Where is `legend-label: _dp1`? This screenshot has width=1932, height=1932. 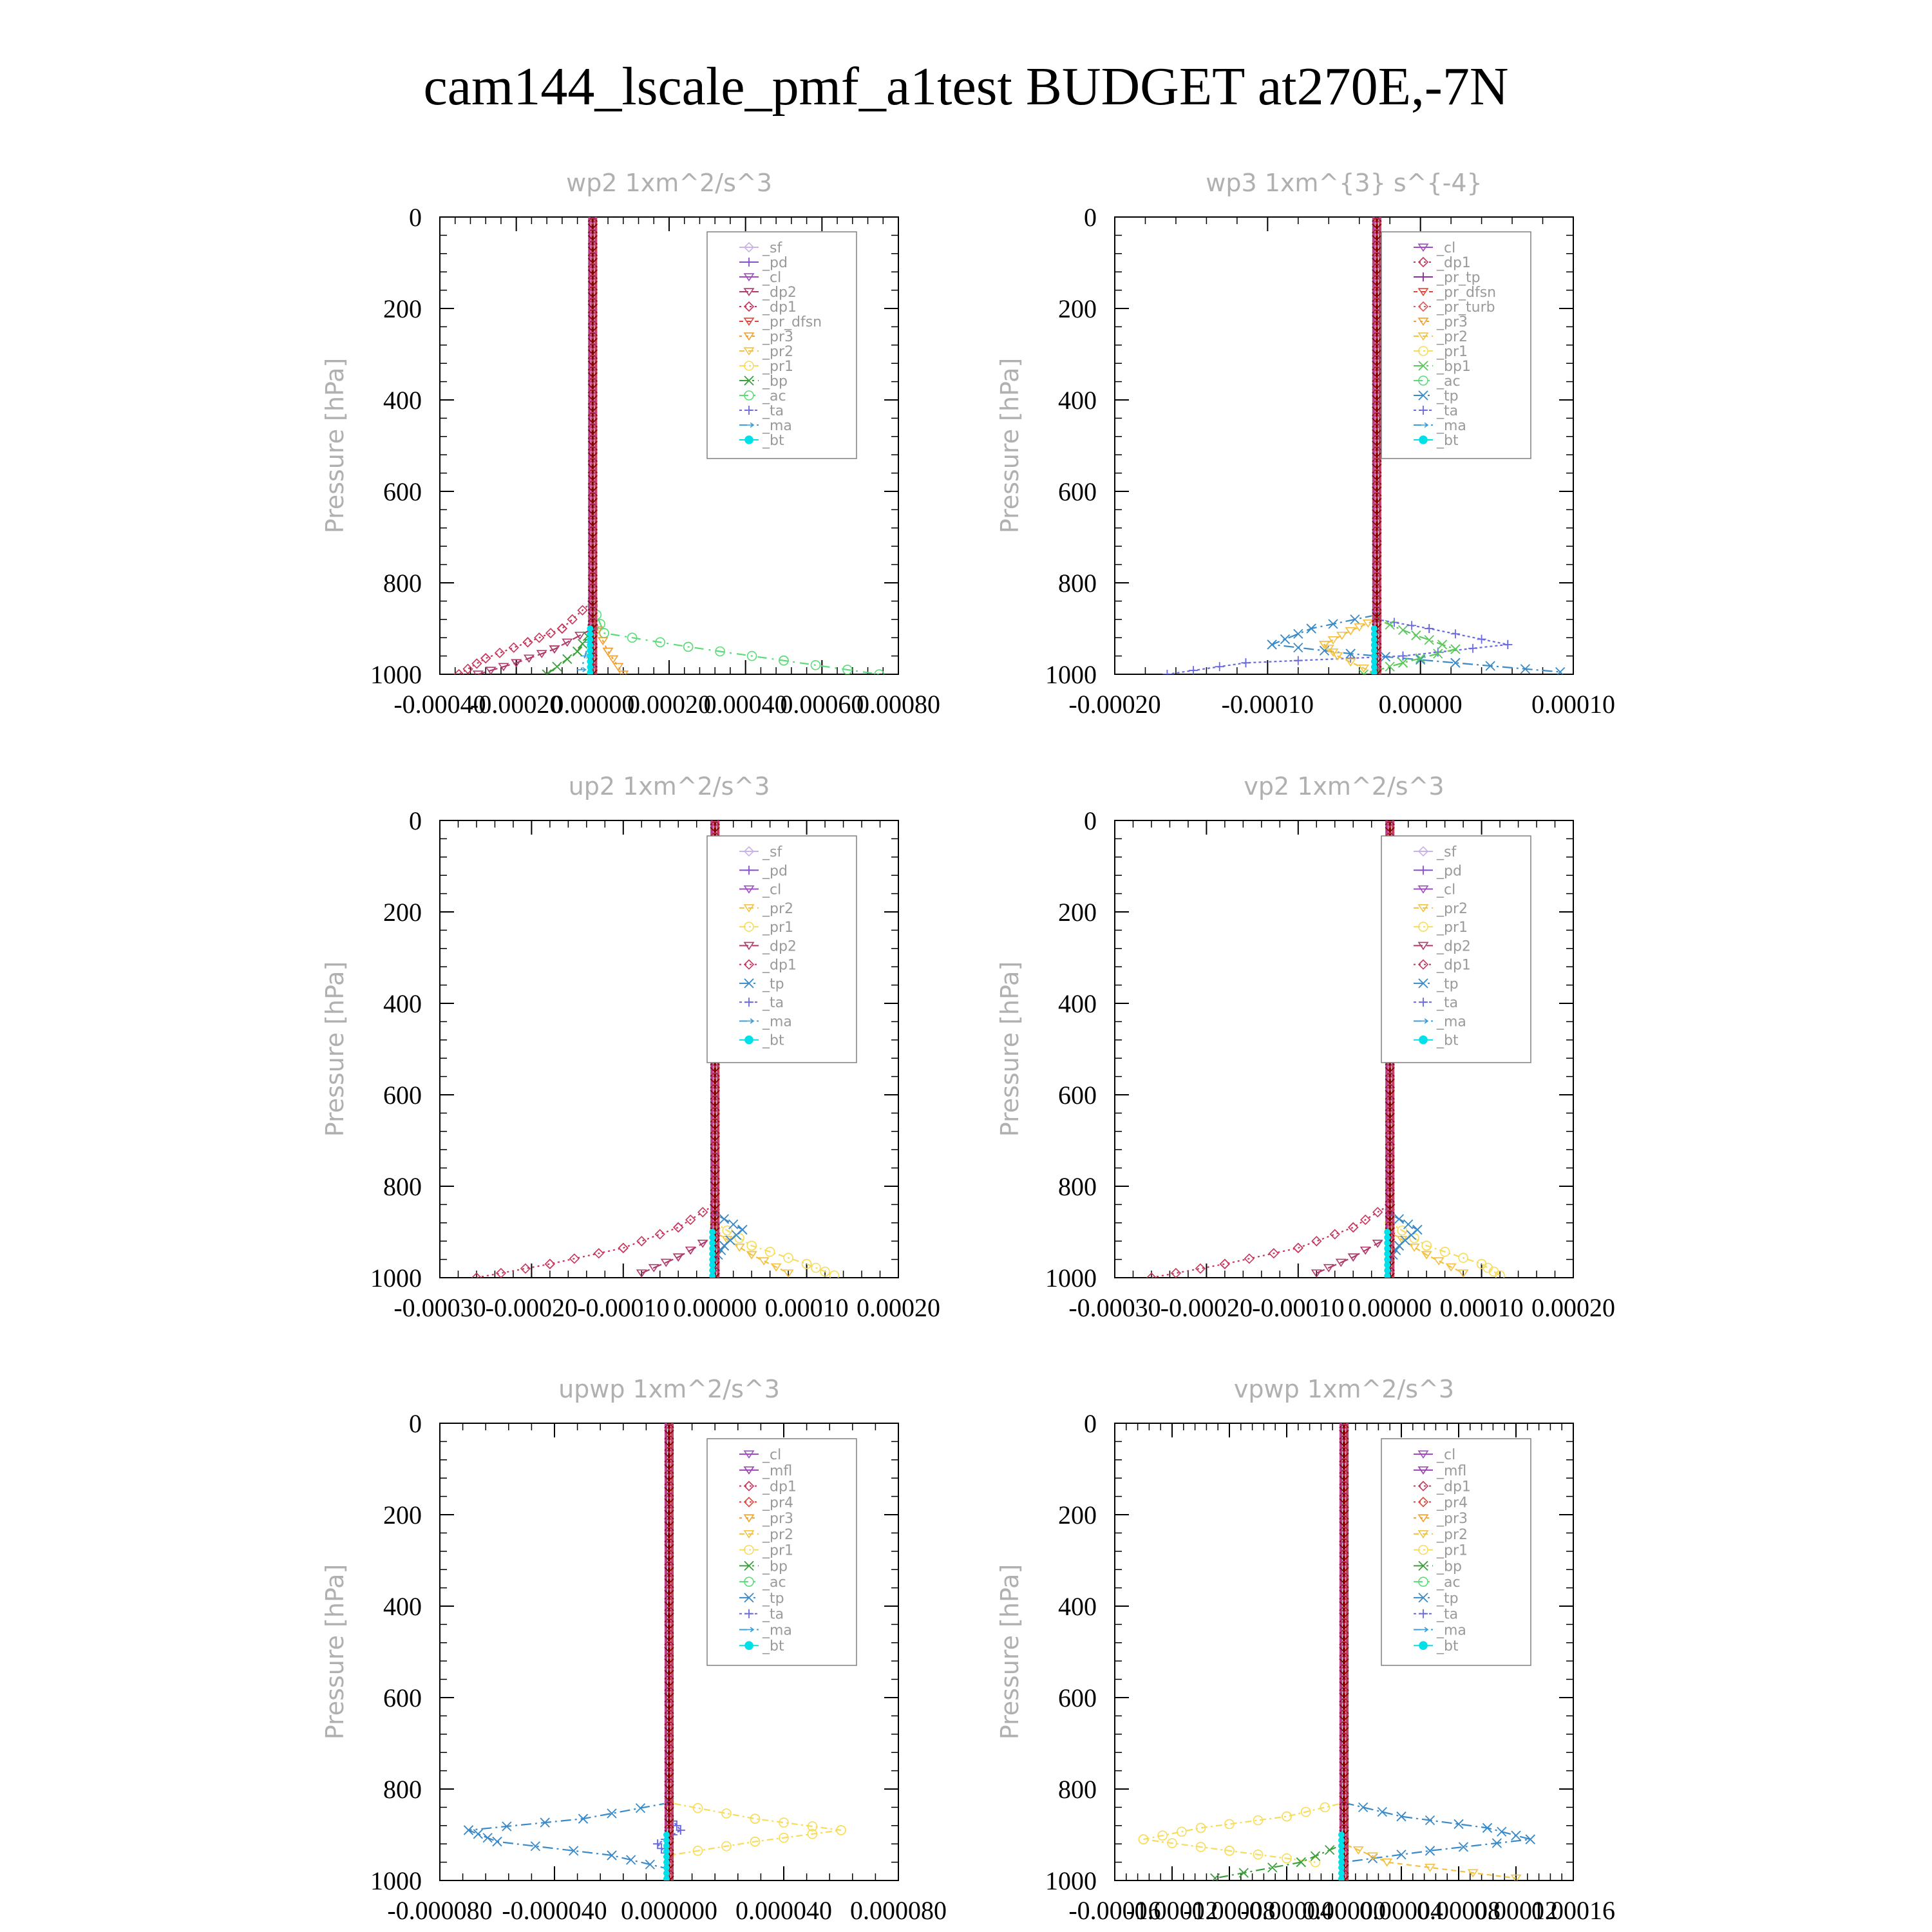 legend-label: _dp1 is located at coordinates (780, 1487).